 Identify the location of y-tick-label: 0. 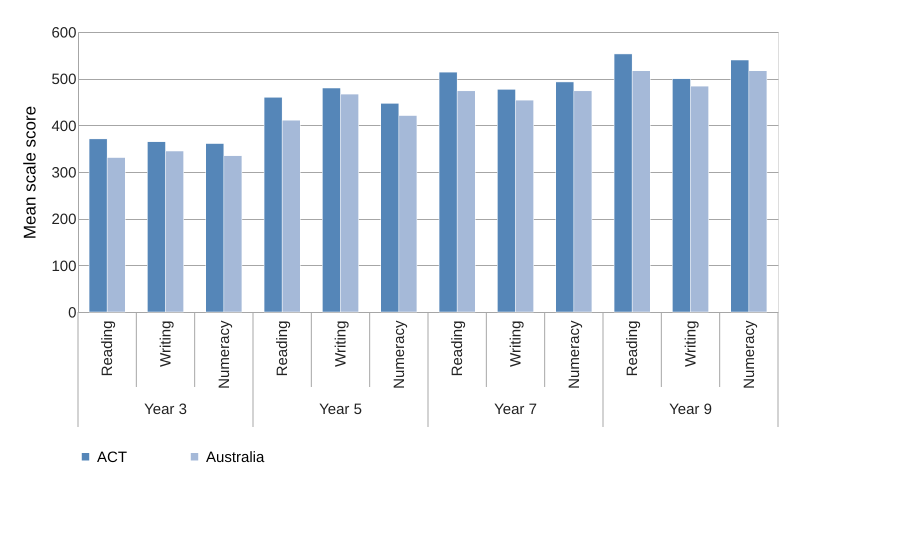
(72, 313).